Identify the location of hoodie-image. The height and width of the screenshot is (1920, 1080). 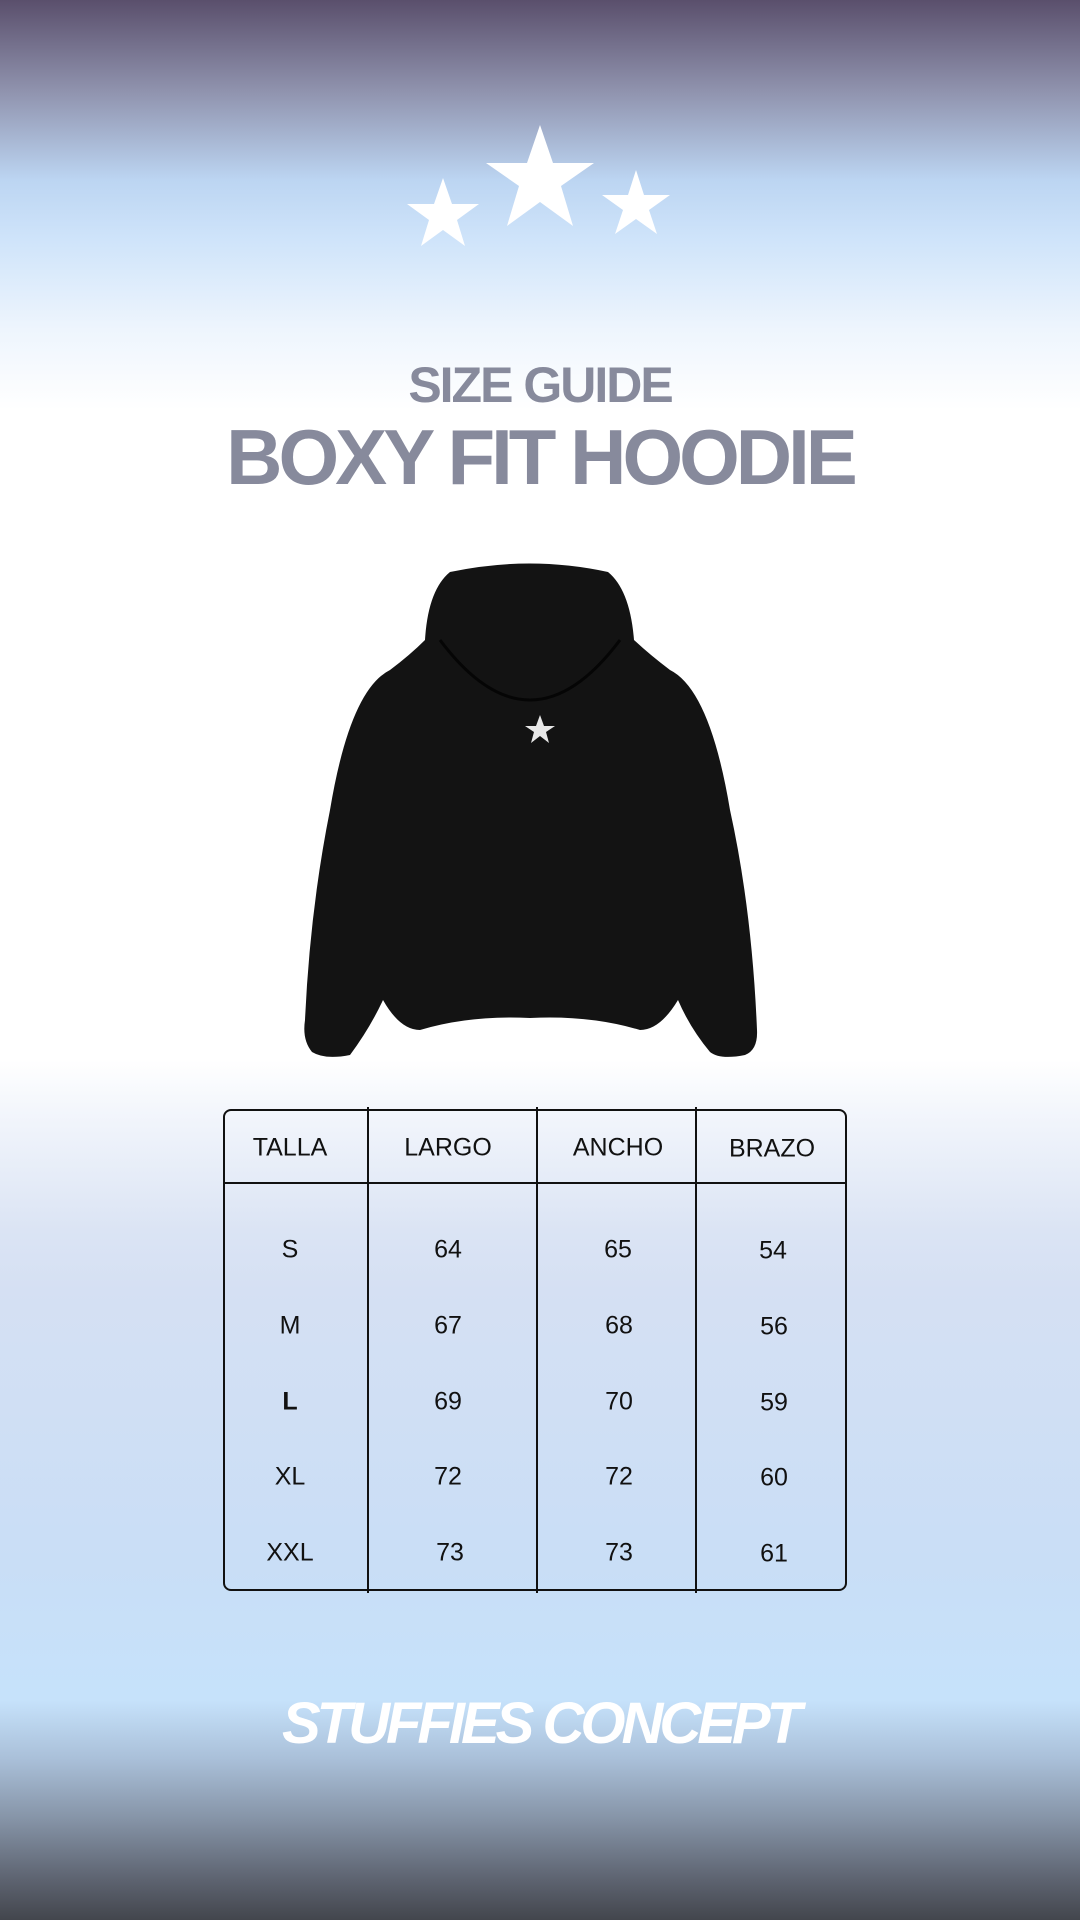
(531, 810).